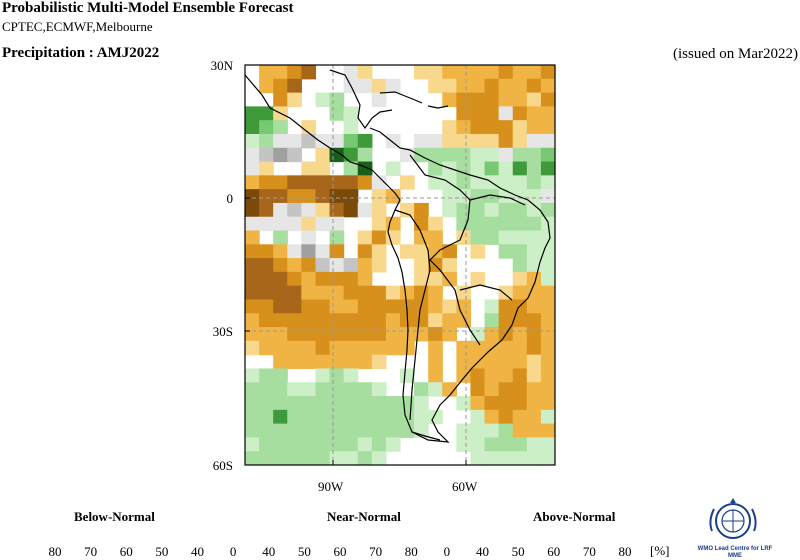  What do you see at coordinates (735, 54) in the screenshot?
I see `issued-date: (issued on Mar2022)` at bounding box center [735, 54].